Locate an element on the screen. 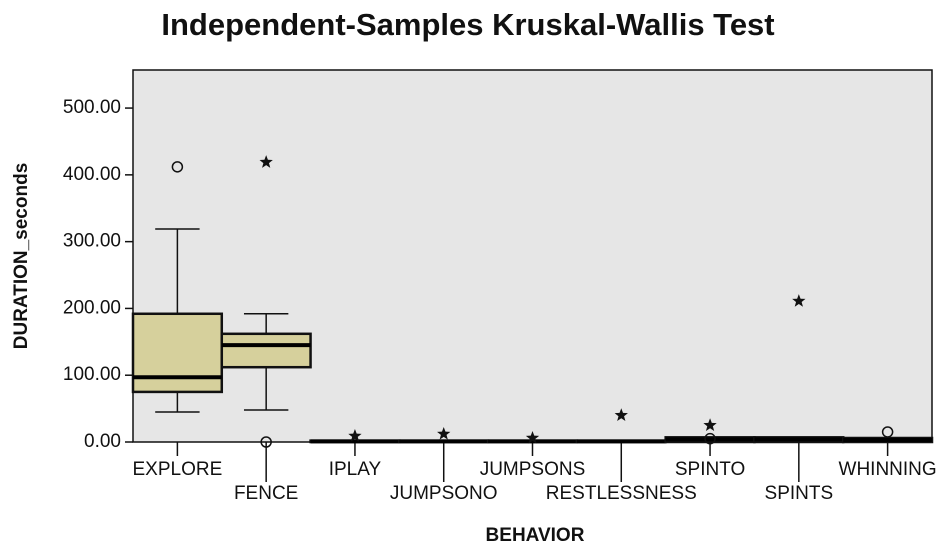 The height and width of the screenshot is (548, 940). x-tick-label: FENCE is located at coordinates (266, 493).